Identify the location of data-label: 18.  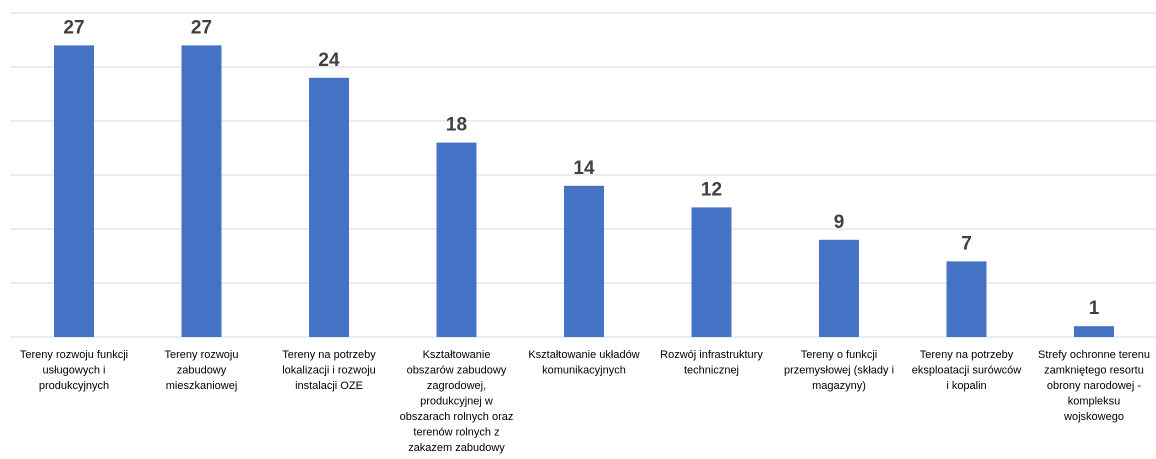
(456, 125).